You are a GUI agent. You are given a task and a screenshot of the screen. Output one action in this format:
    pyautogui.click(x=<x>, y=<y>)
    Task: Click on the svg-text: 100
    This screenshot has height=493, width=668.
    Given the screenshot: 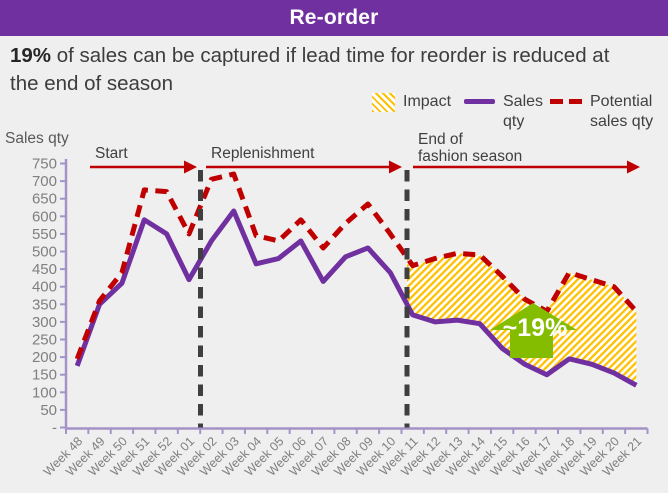 What is the action you would take?
    pyautogui.click(x=44, y=392)
    